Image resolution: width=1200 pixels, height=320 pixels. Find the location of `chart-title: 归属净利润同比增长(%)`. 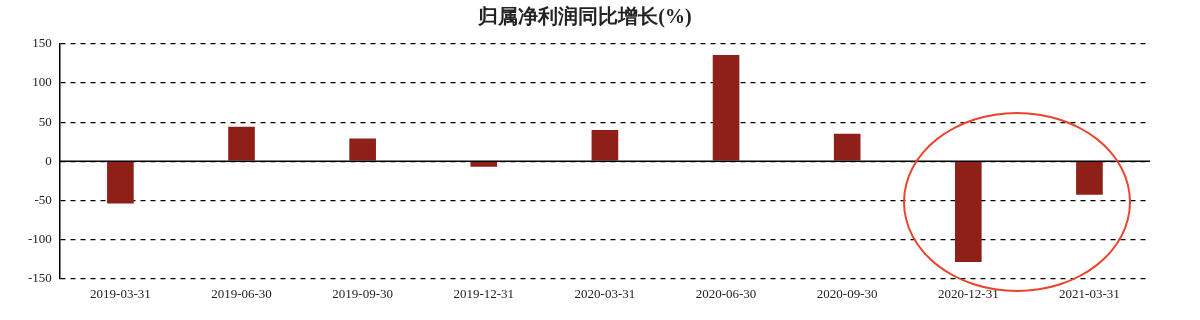

chart-title: 归属净利润同比增长(%) is located at coordinates (584, 17).